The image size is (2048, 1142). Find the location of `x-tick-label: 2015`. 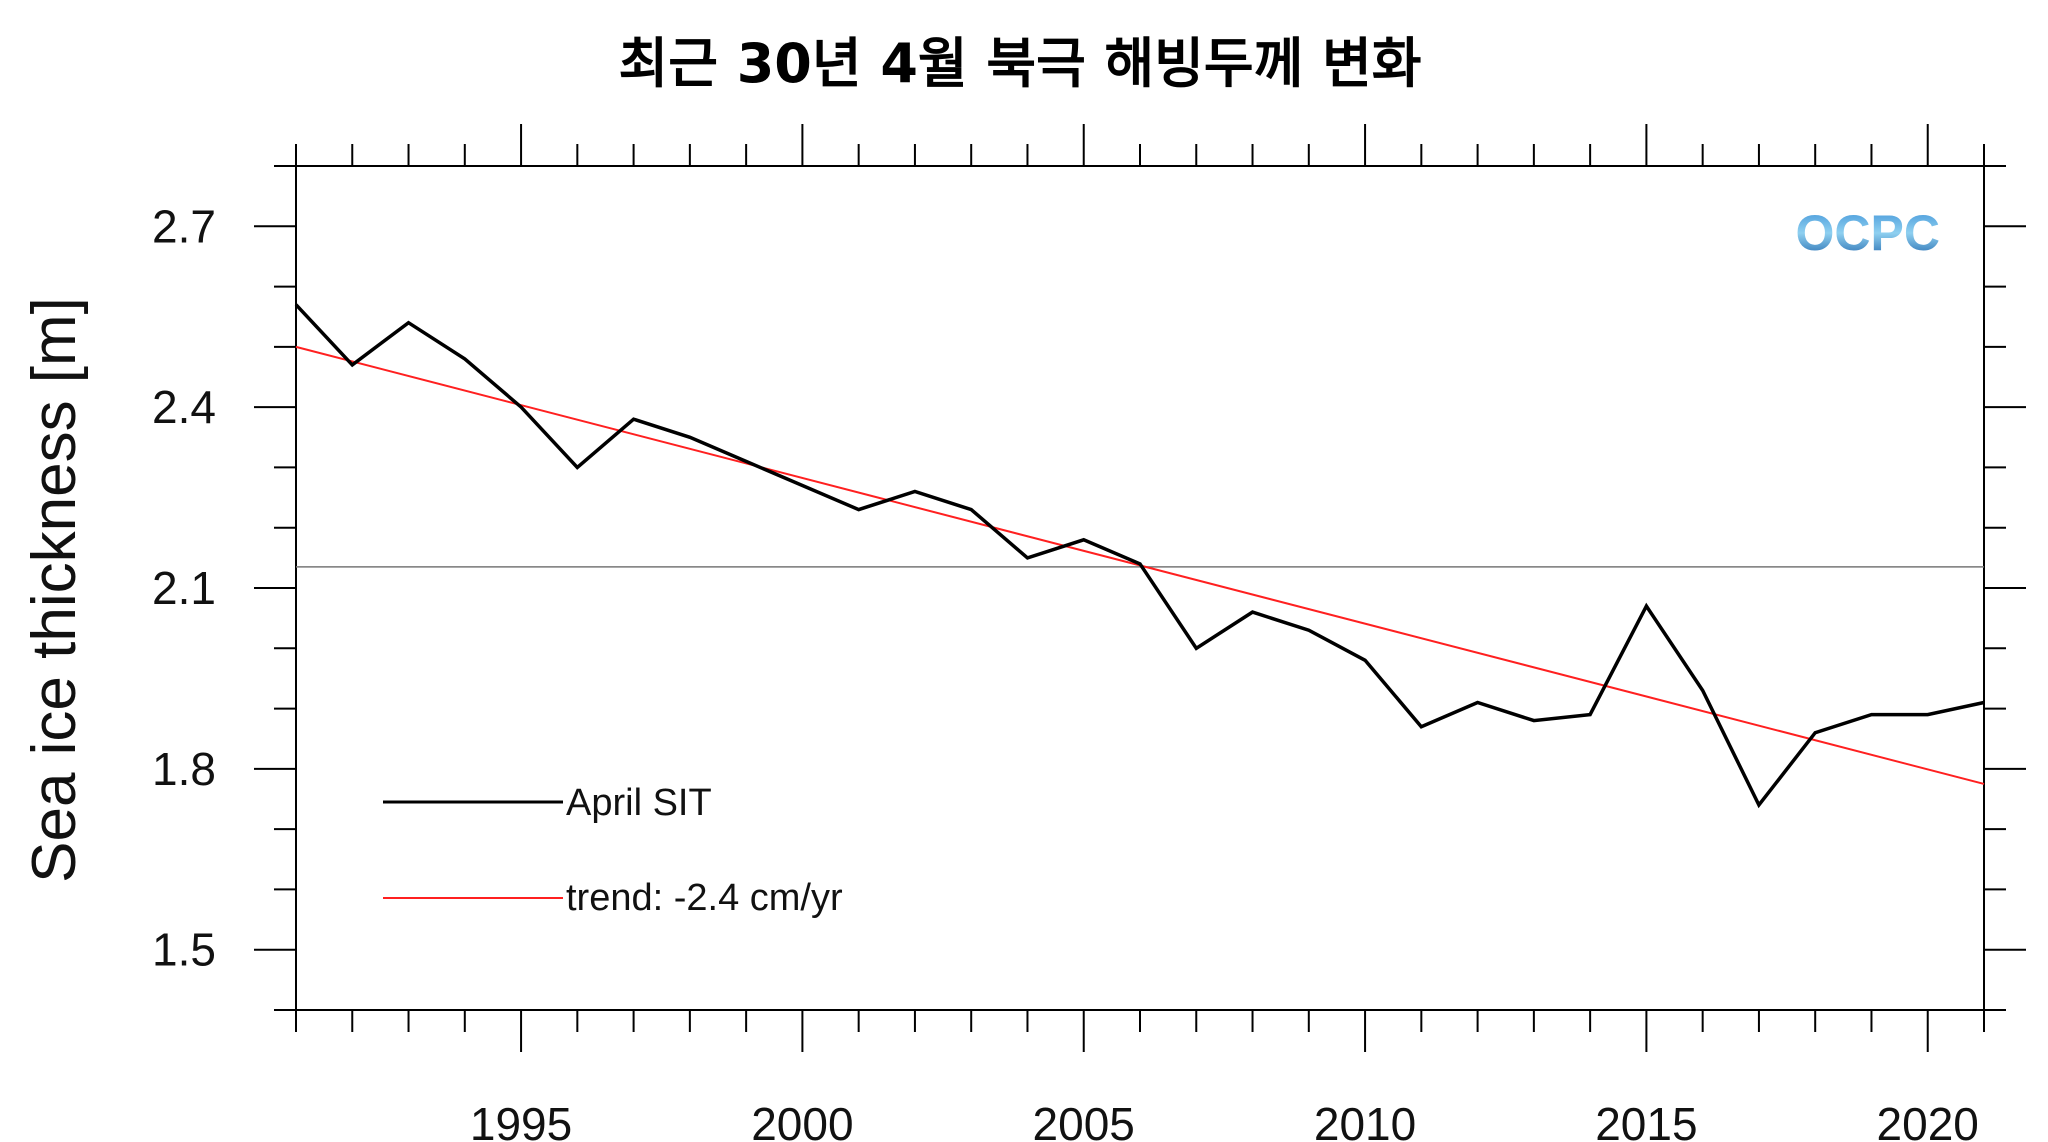

x-tick-label: 2015 is located at coordinates (1646, 1120).